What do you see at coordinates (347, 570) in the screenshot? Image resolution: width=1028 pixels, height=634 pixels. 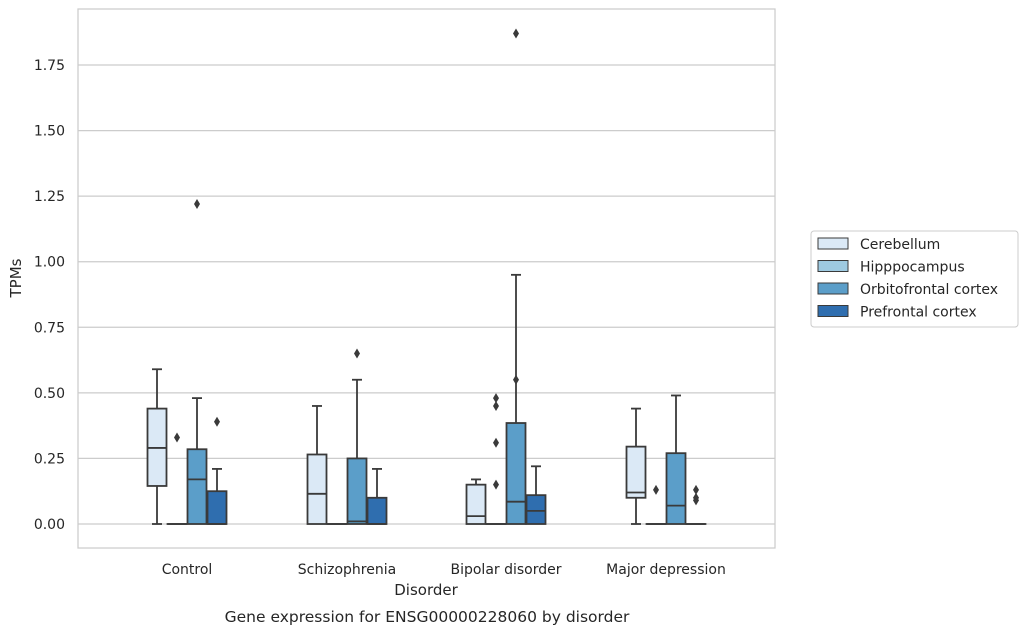 I see `x-tick-label: Schizophrenia` at bounding box center [347, 570].